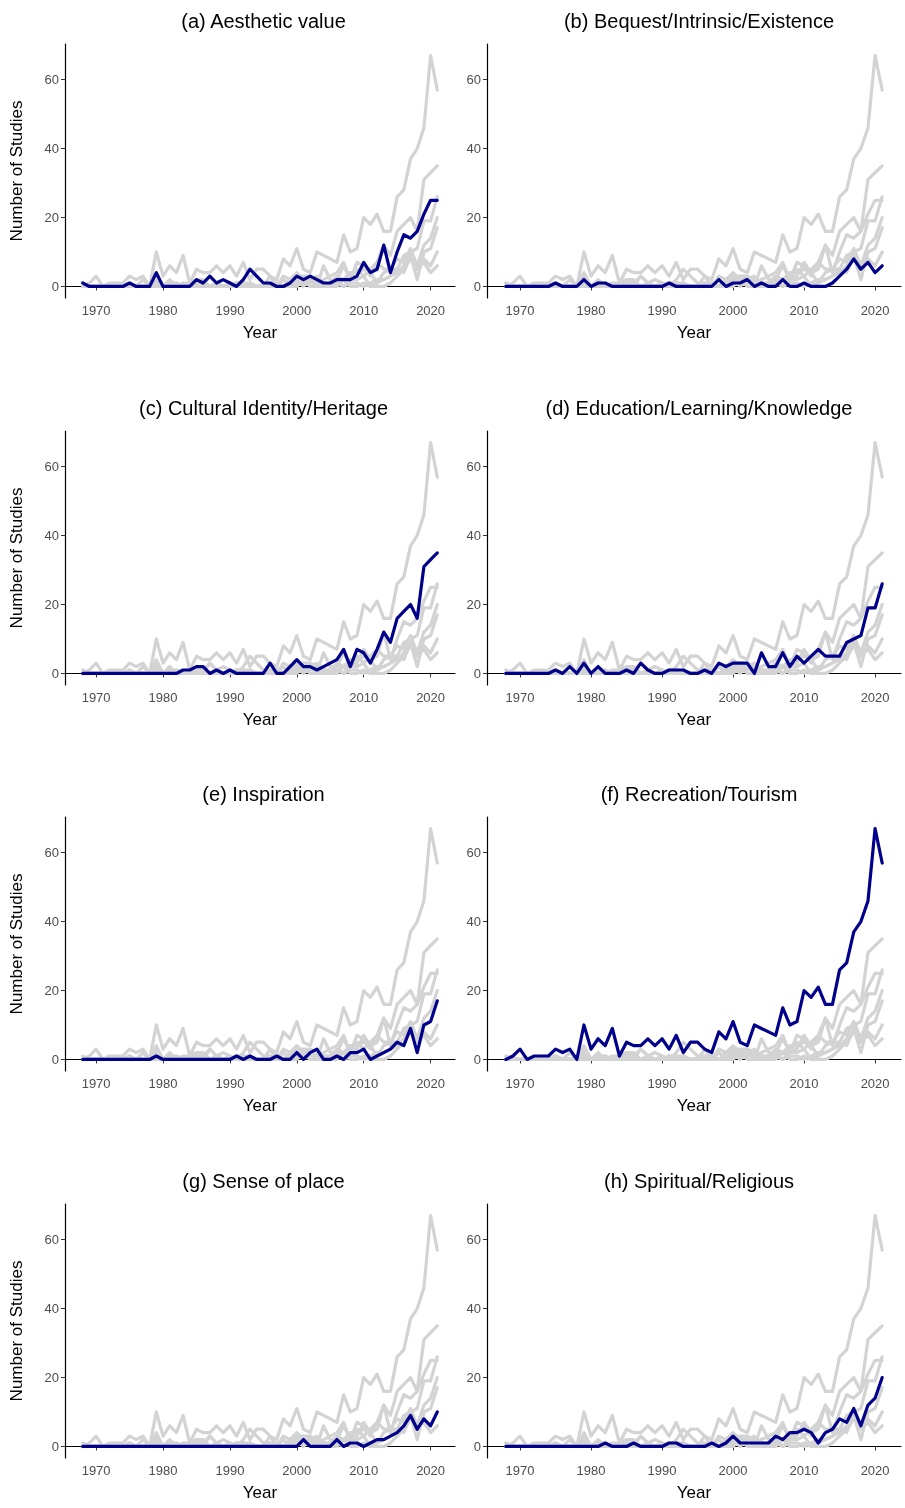 This screenshot has height=1508, width=905. Describe the element at coordinates (263, 407) in the screenshot. I see `chart-title: (c) Cultural Identity/Heritage` at that location.